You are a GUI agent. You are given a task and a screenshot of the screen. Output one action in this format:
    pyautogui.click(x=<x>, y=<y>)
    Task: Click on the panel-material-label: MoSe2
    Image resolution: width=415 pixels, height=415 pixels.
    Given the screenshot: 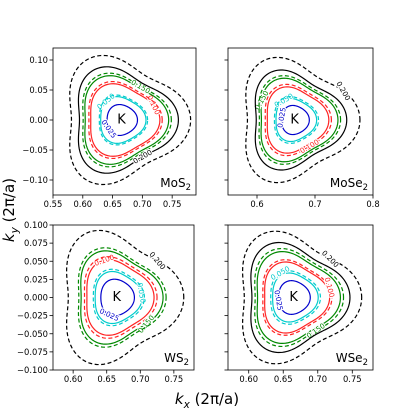 What is the action you would take?
    pyautogui.click(x=349, y=184)
    